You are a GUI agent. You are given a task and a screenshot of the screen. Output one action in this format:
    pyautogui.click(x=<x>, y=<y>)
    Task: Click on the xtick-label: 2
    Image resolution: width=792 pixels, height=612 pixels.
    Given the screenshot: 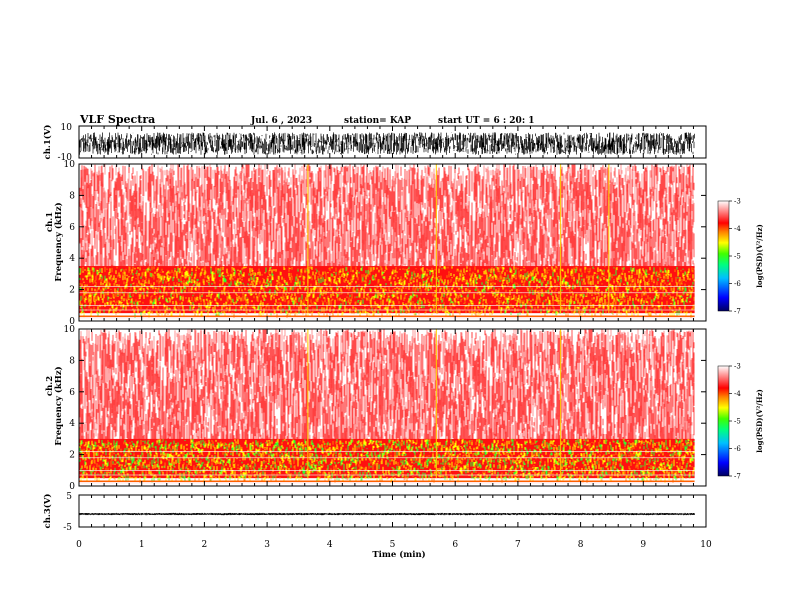 What is the action you would take?
    pyautogui.click(x=205, y=545)
    